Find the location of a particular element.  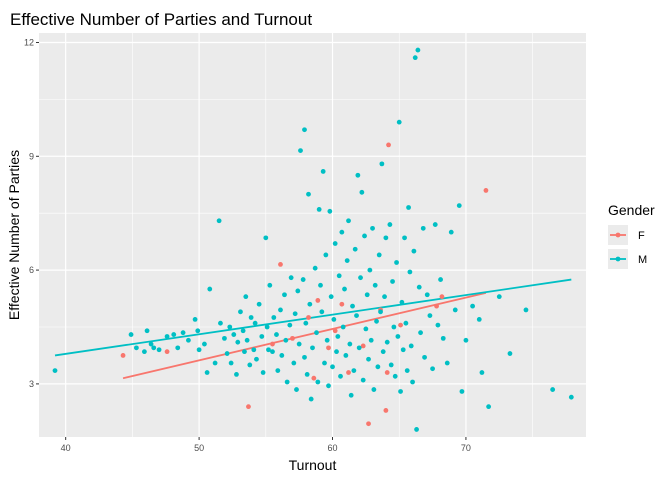

y-tick-label: 6 is located at coordinates (31, 270).